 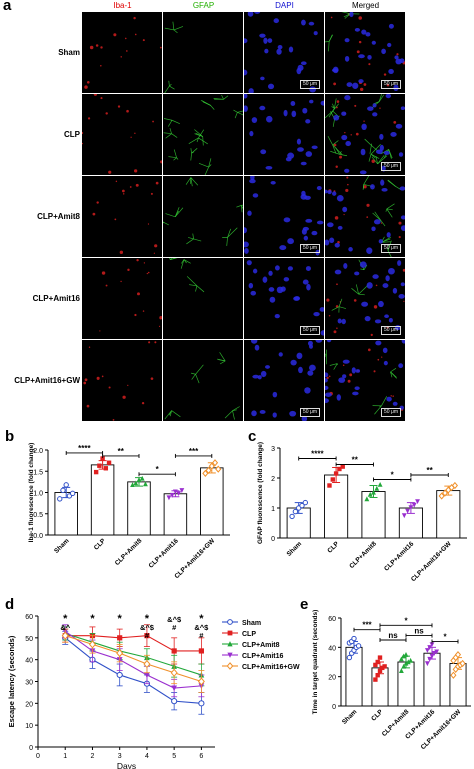 What do you see at coordinates (284, 134) in the screenshot?
I see `micrograph-r2-c3` at bounding box center [284, 134].